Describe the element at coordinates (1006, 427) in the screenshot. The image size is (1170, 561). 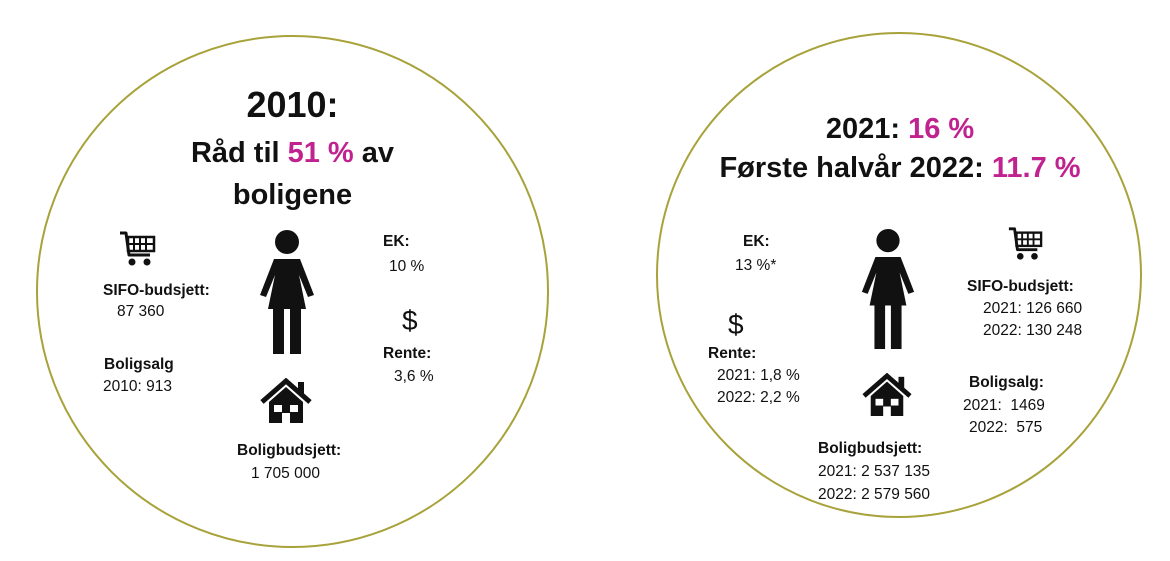
I see `sales-2022: 2022: 575` at that location.